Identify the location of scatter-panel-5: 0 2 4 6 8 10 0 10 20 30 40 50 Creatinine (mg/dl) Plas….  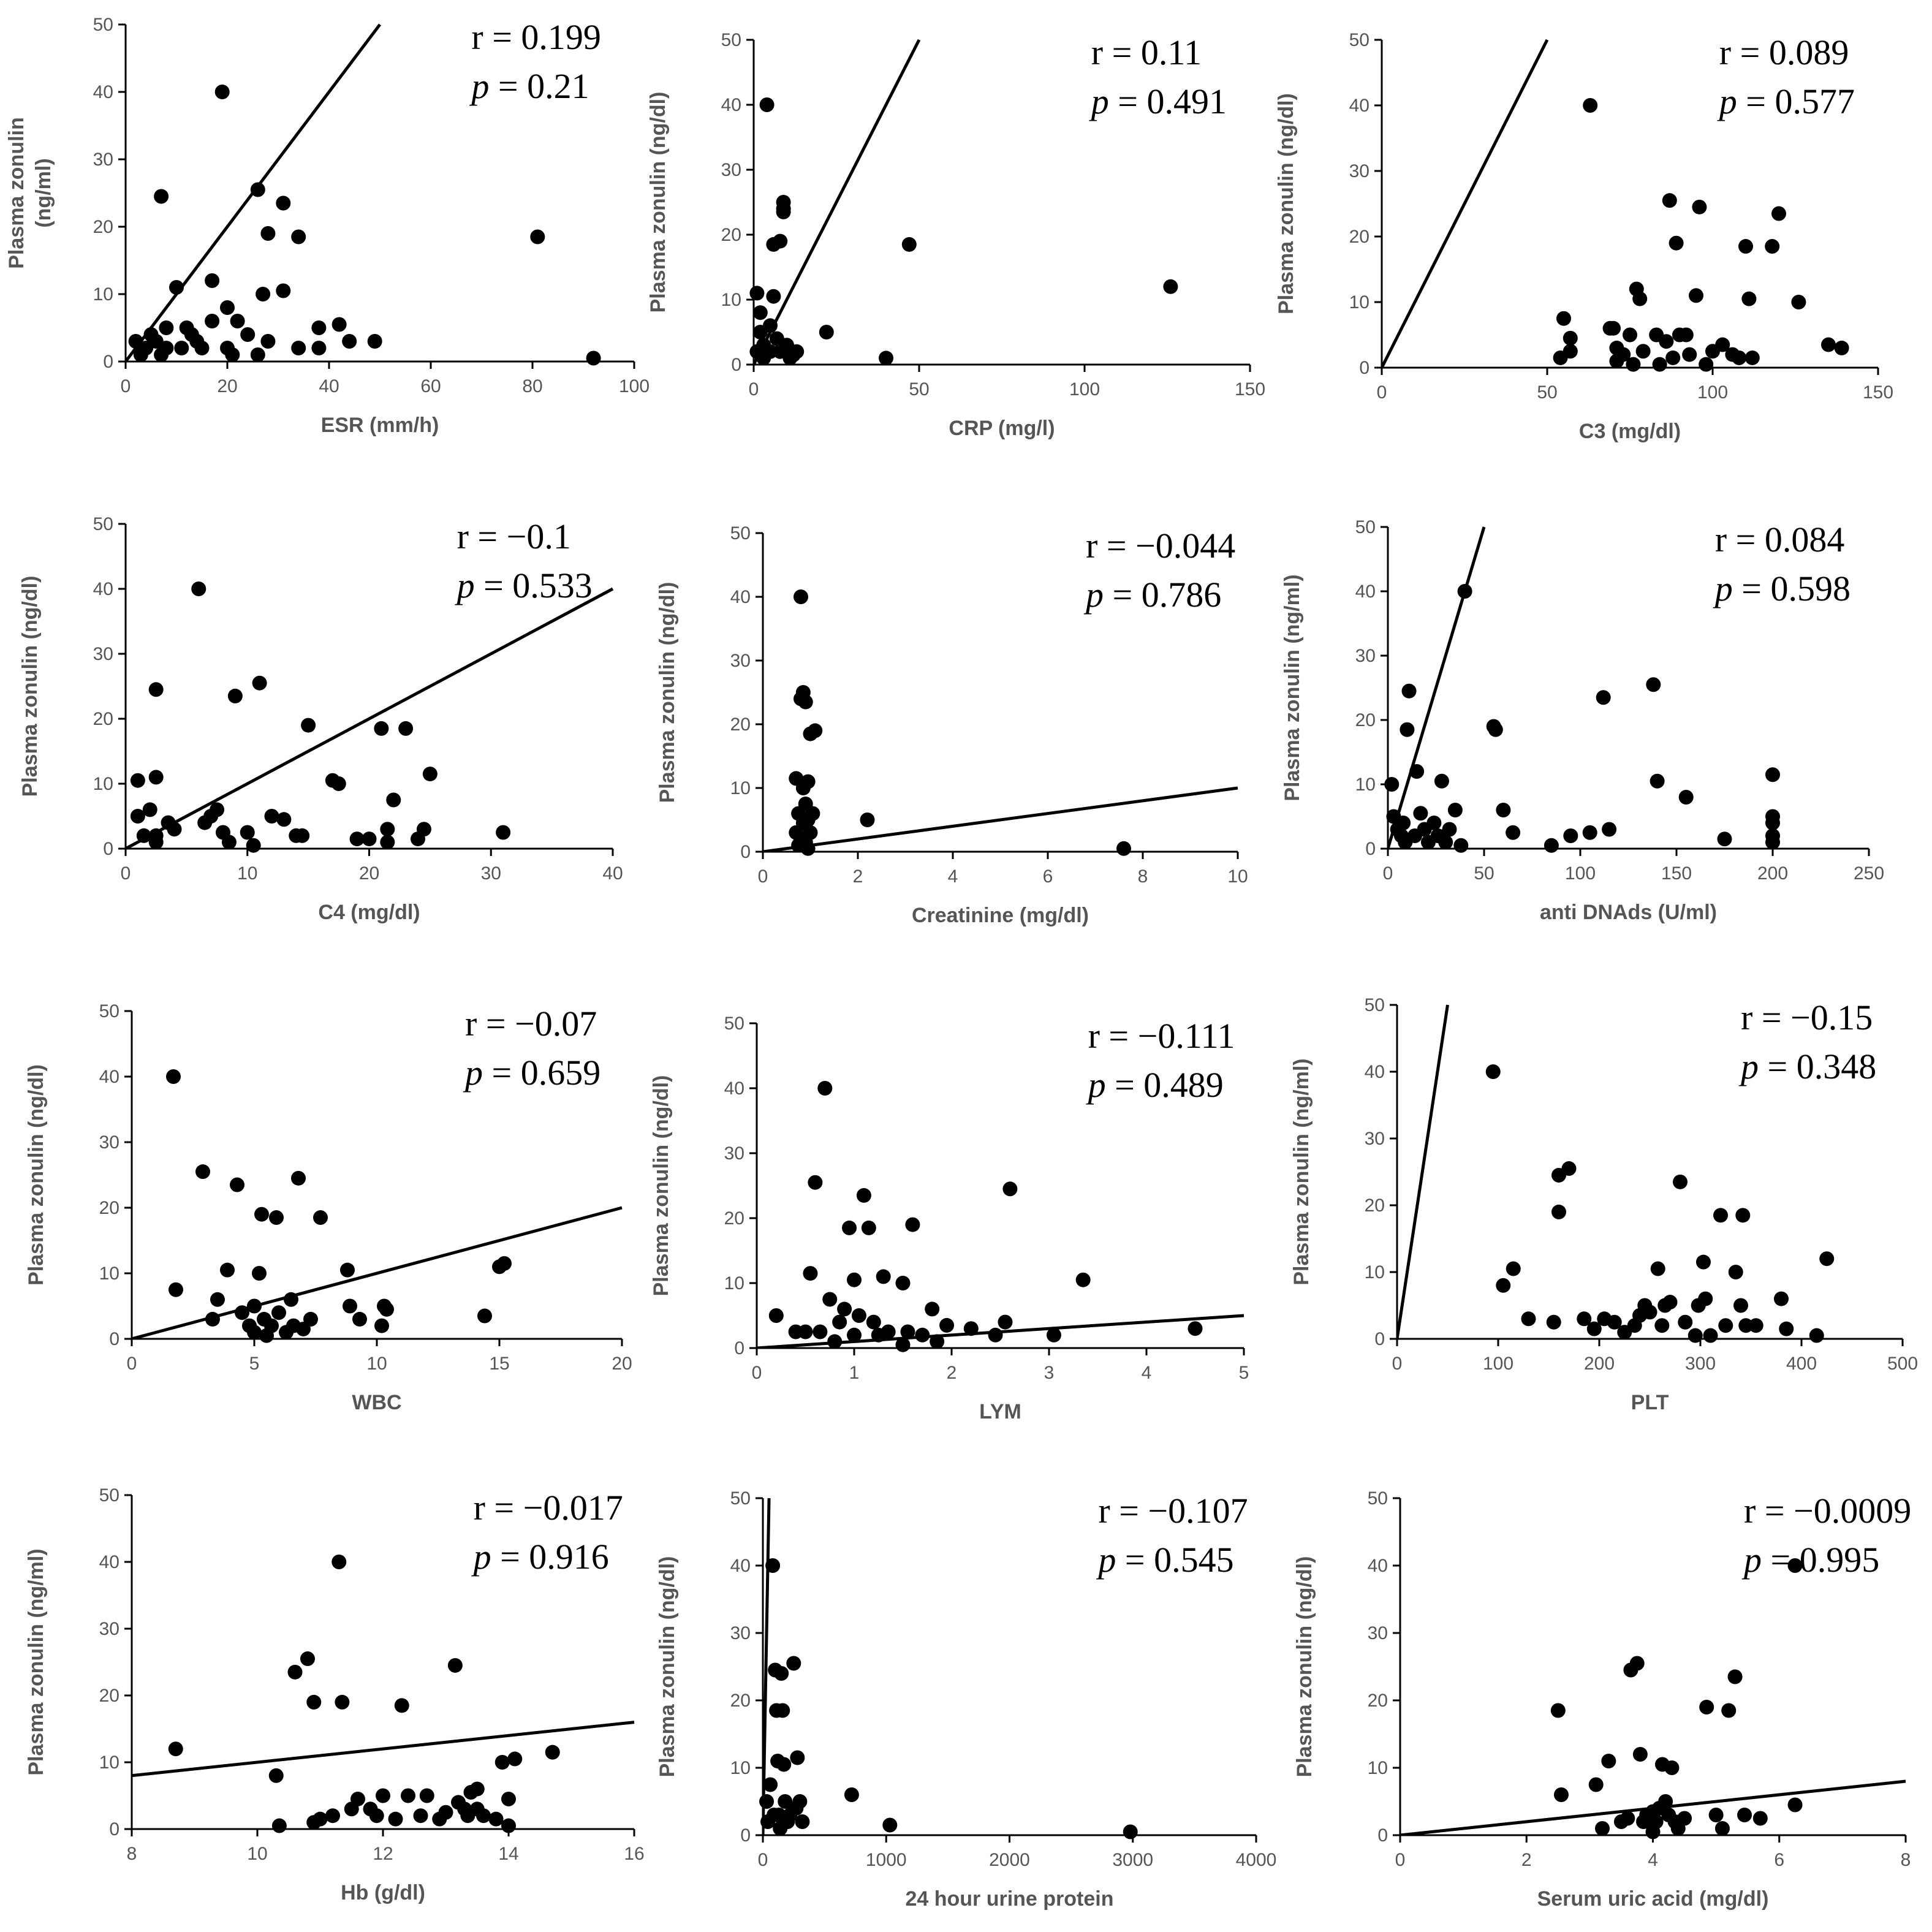
(952, 725).